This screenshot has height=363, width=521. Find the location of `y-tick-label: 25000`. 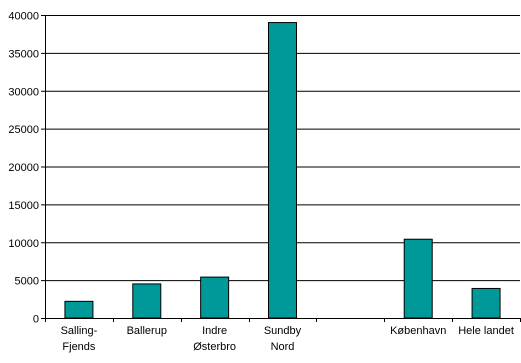

y-tick-label: 25000 is located at coordinates (23, 130).